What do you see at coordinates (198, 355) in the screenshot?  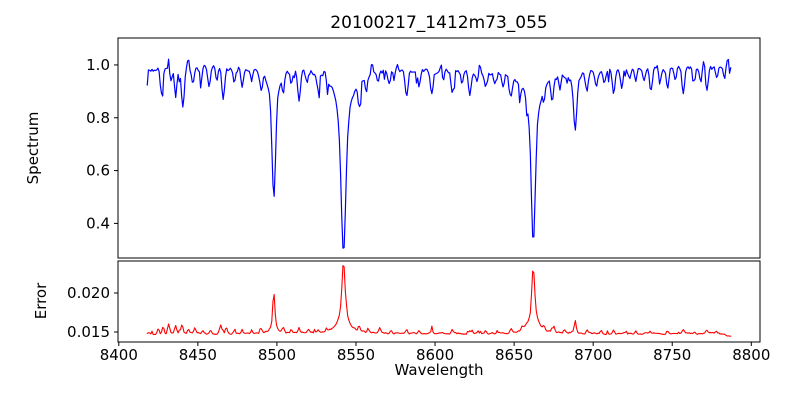 I see `x-tick-label: 8450` at bounding box center [198, 355].